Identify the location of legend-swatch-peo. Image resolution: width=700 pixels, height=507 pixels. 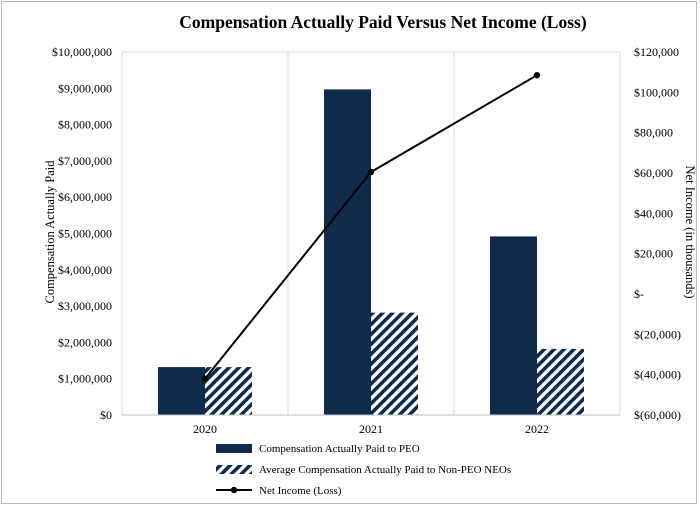
(234, 448).